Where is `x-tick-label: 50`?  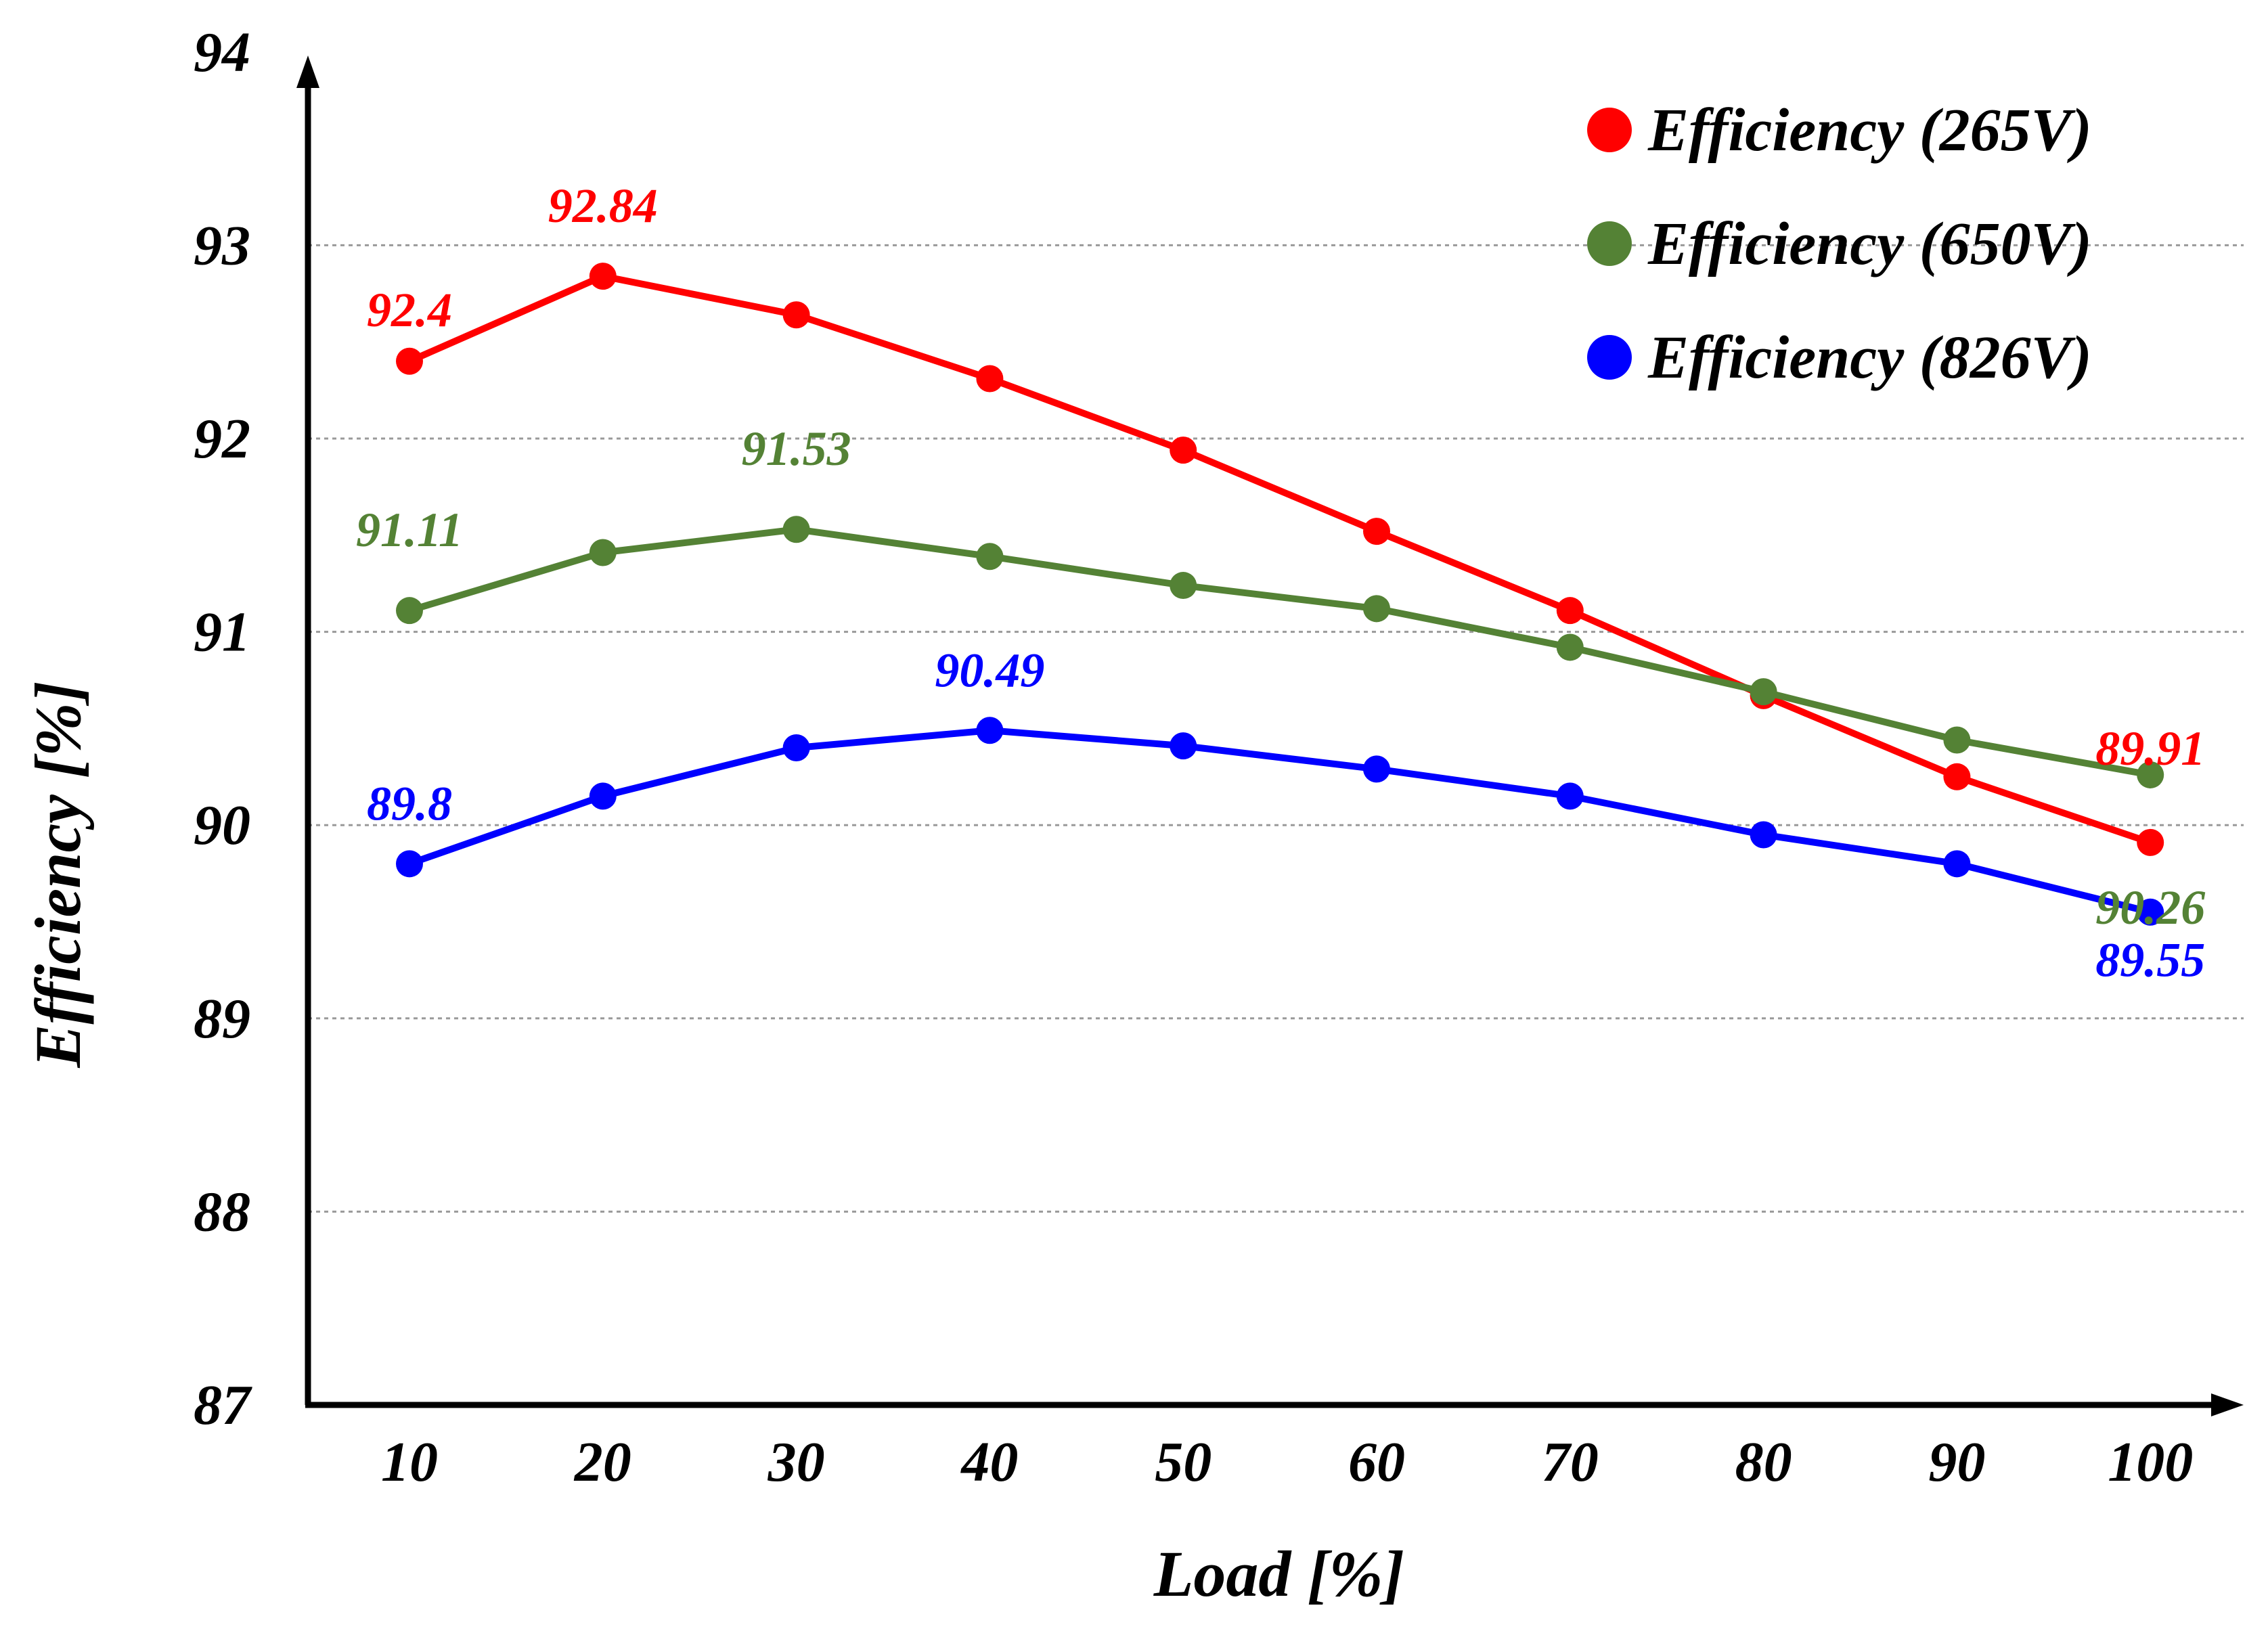
x-tick-label: 50 is located at coordinates (1183, 1462).